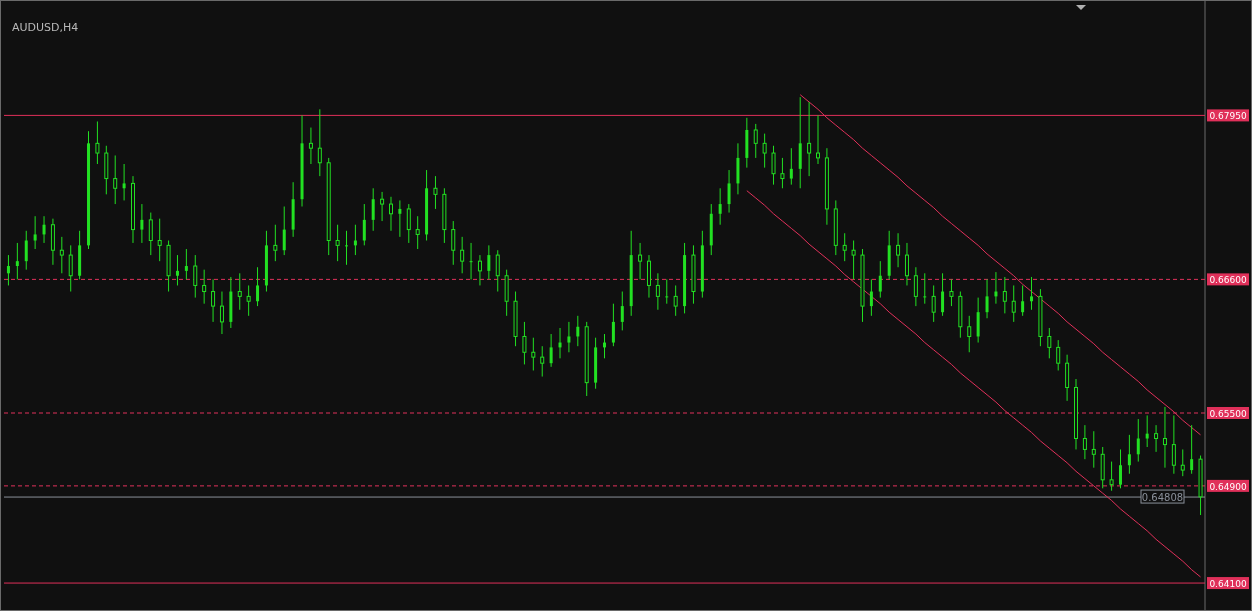 This screenshot has width=1252, height=611. I want to click on y-tick-label: 0.64900, so click(1228, 486).